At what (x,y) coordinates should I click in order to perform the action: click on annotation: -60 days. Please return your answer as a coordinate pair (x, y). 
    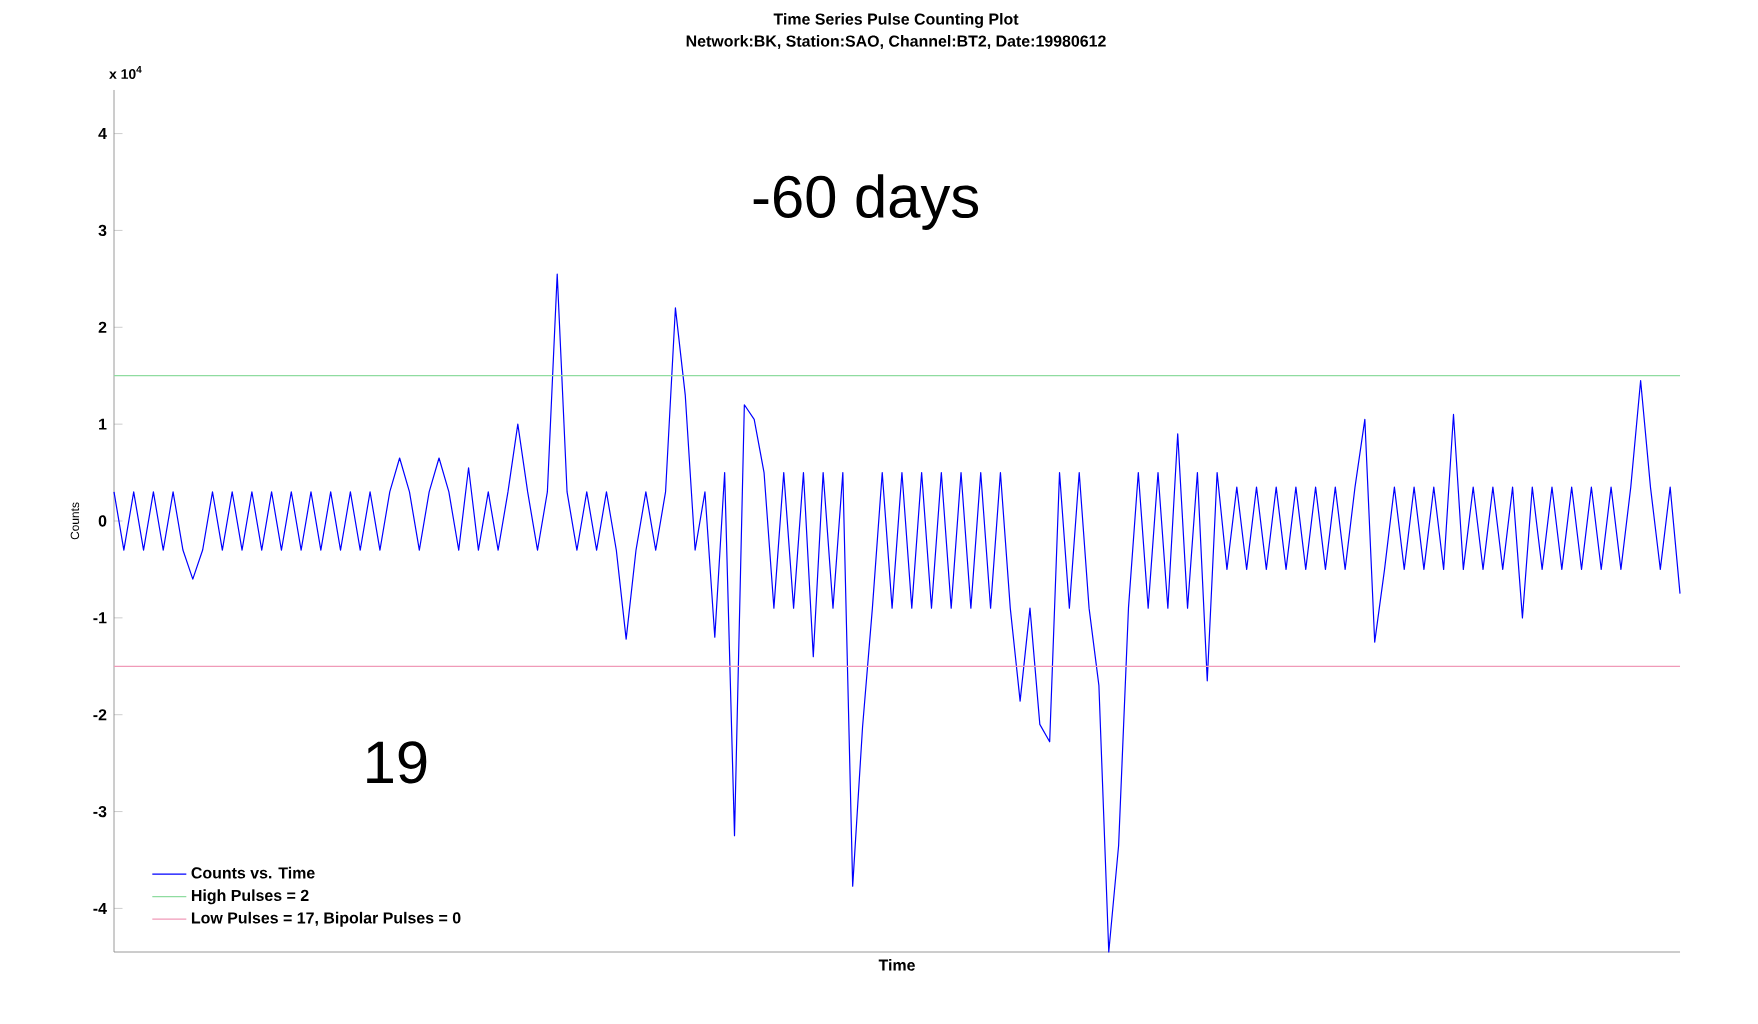
    Looking at the image, I should click on (866, 202).